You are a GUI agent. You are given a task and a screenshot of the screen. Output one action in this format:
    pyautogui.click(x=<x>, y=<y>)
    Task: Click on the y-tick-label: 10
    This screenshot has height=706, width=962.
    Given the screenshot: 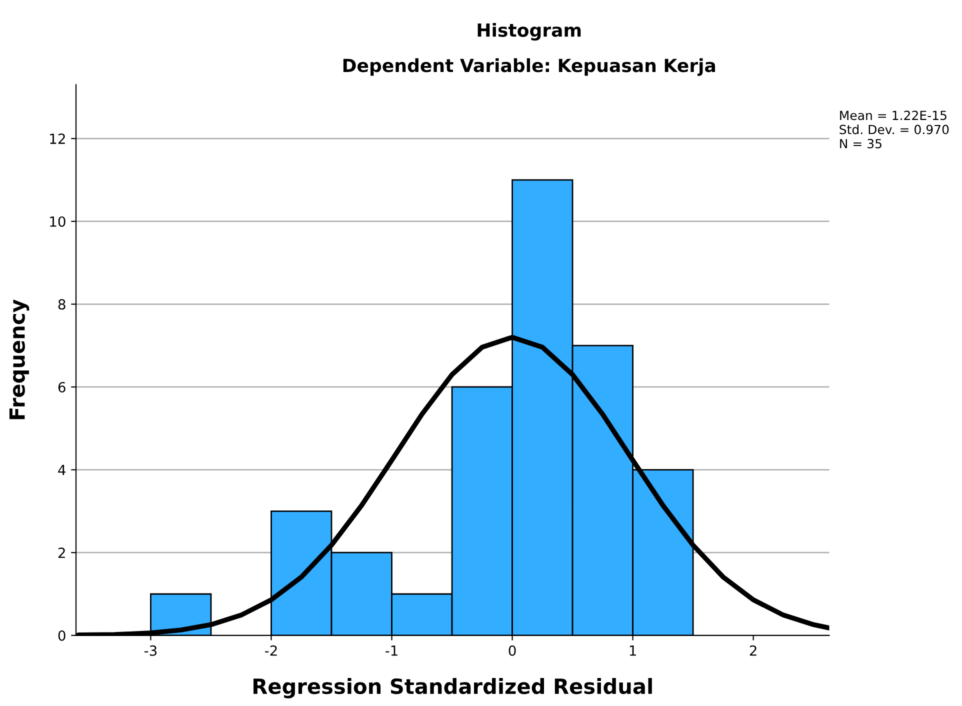 What is the action you would take?
    pyautogui.click(x=58, y=221)
    